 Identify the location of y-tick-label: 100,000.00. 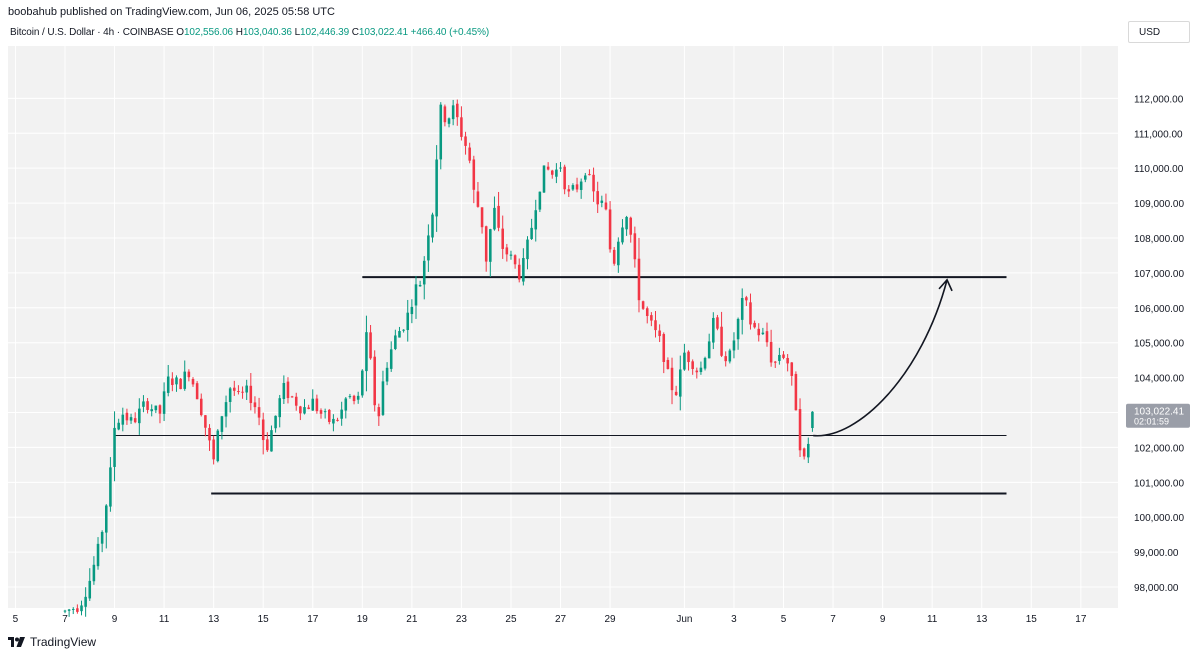
(1159, 518).